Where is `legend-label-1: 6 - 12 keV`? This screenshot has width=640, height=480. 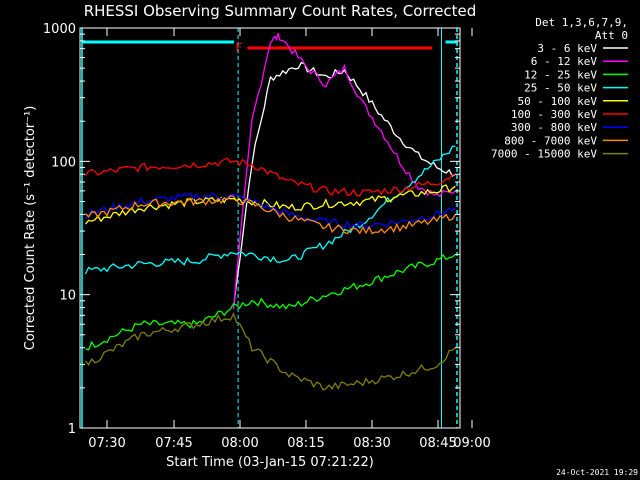 legend-label-1: 6 - 12 keV is located at coordinates (564, 61).